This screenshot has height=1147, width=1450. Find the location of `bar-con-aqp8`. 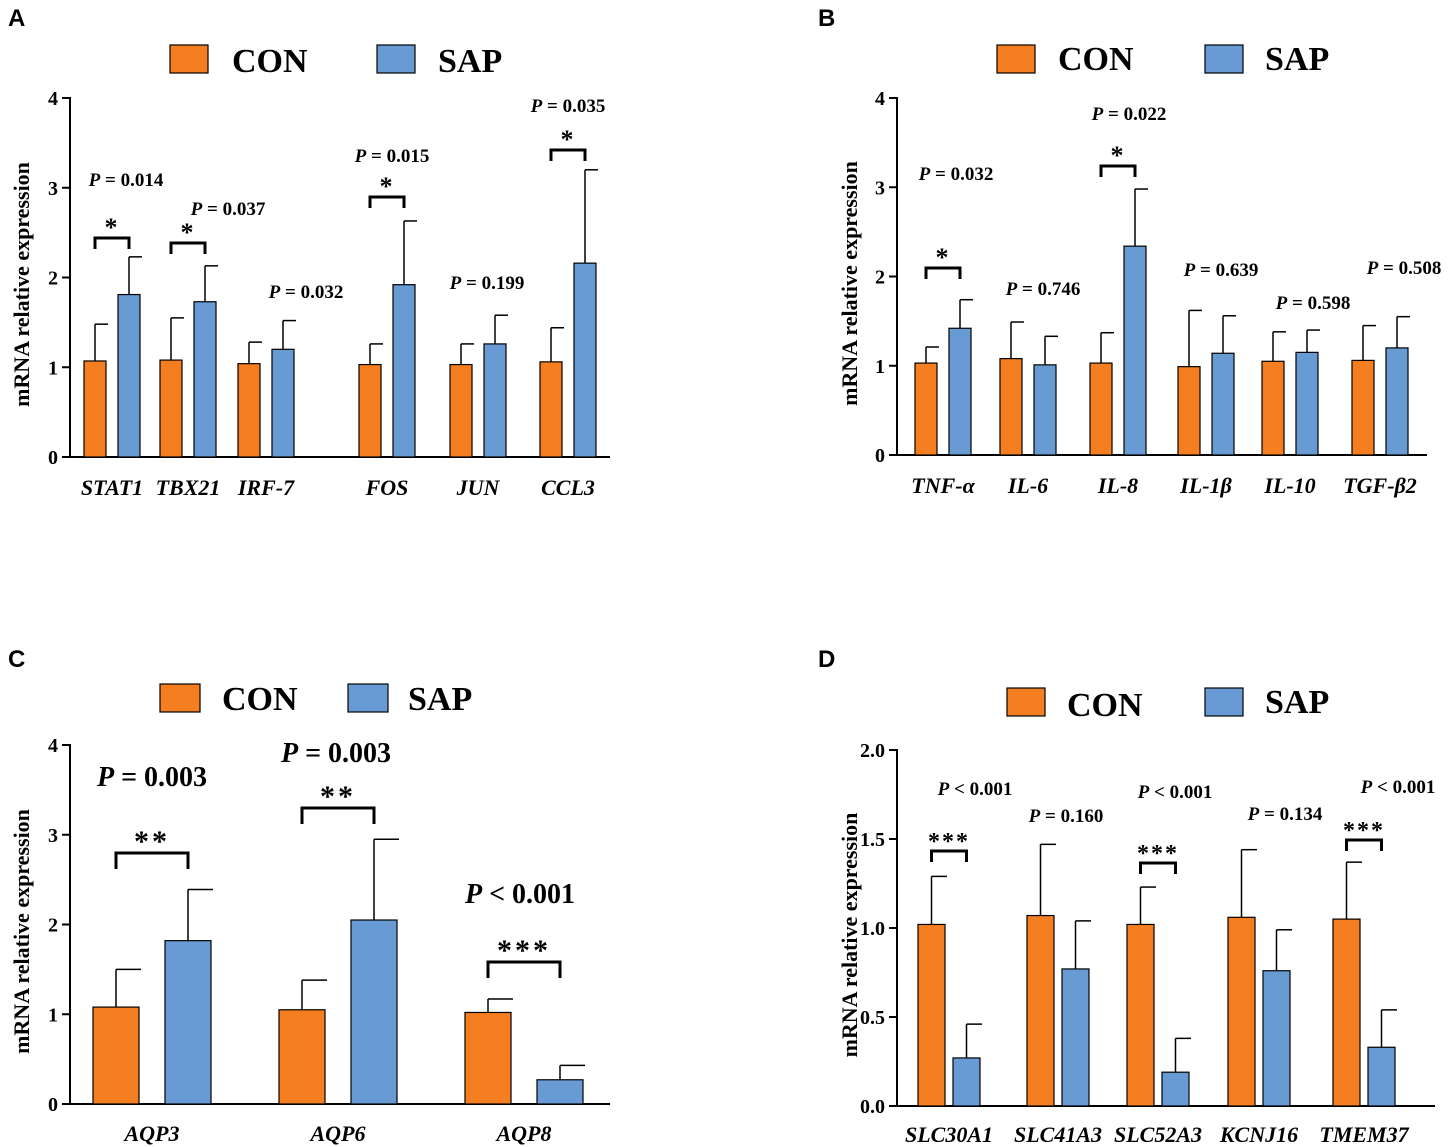

bar-con-aqp8 is located at coordinates (488, 1058).